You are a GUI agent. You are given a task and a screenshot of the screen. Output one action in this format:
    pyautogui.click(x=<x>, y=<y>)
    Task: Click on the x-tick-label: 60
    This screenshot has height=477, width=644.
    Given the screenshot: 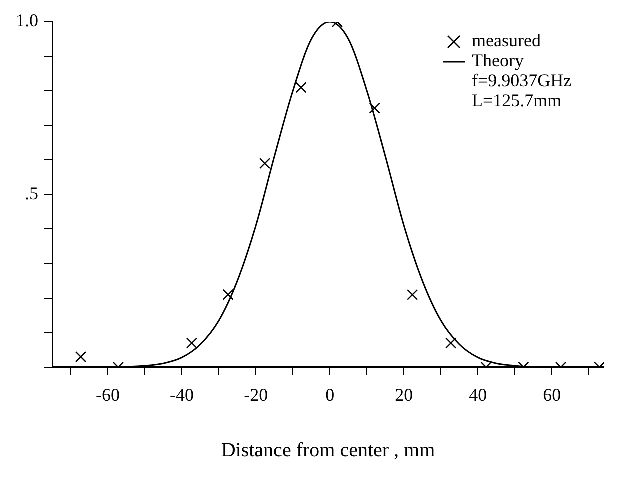 What is the action you would take?
    pyautogui.click(x=552, y=394)
    